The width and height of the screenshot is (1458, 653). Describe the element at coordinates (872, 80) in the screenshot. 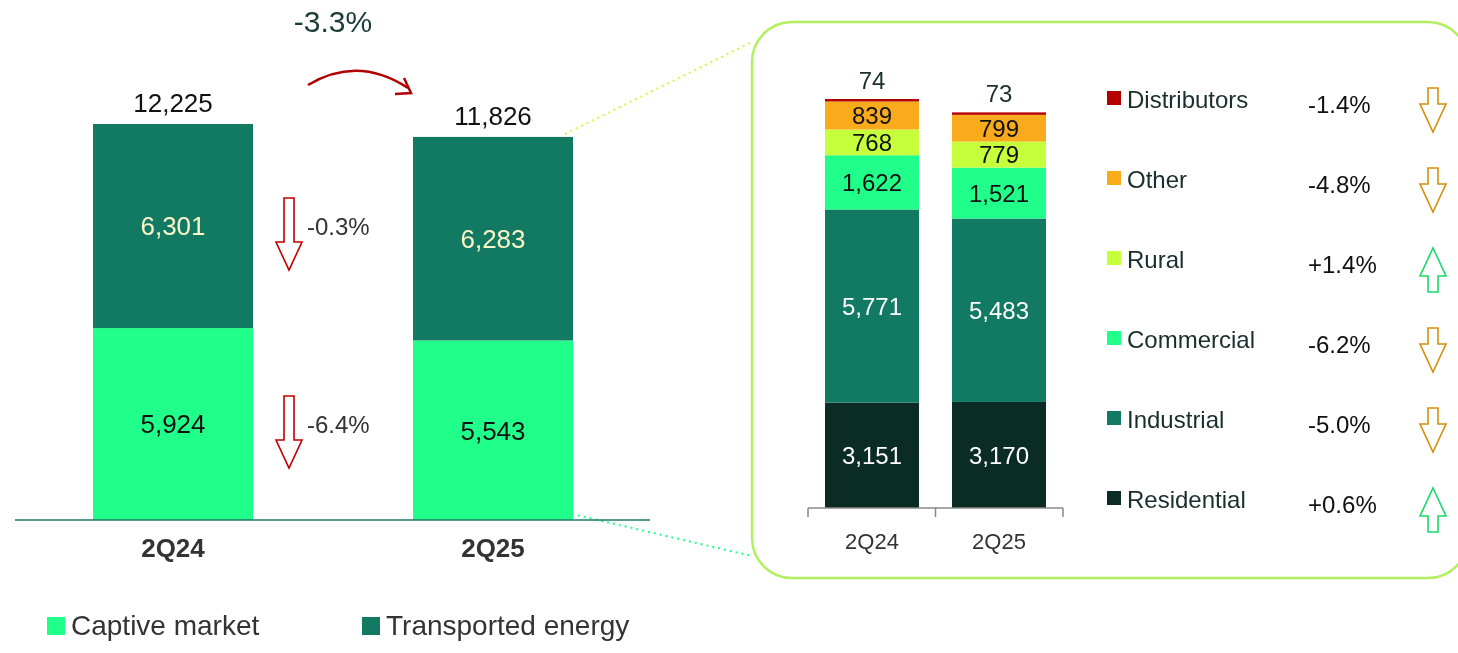

I see `data-label: 74` at that location.